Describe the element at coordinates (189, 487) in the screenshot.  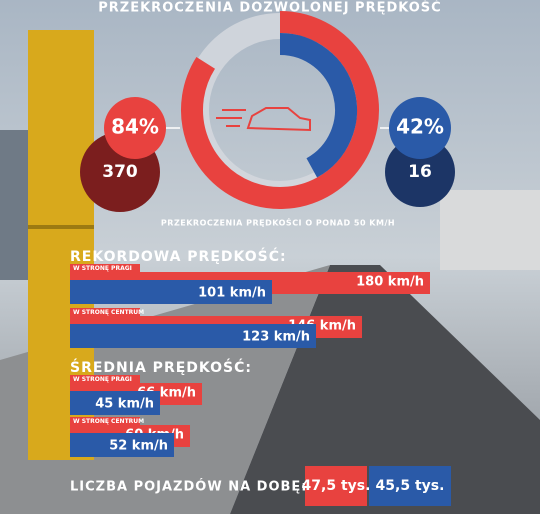
I see `chart-title: LICZBA POJAZDÓW NA DOBĘ:` at that location.